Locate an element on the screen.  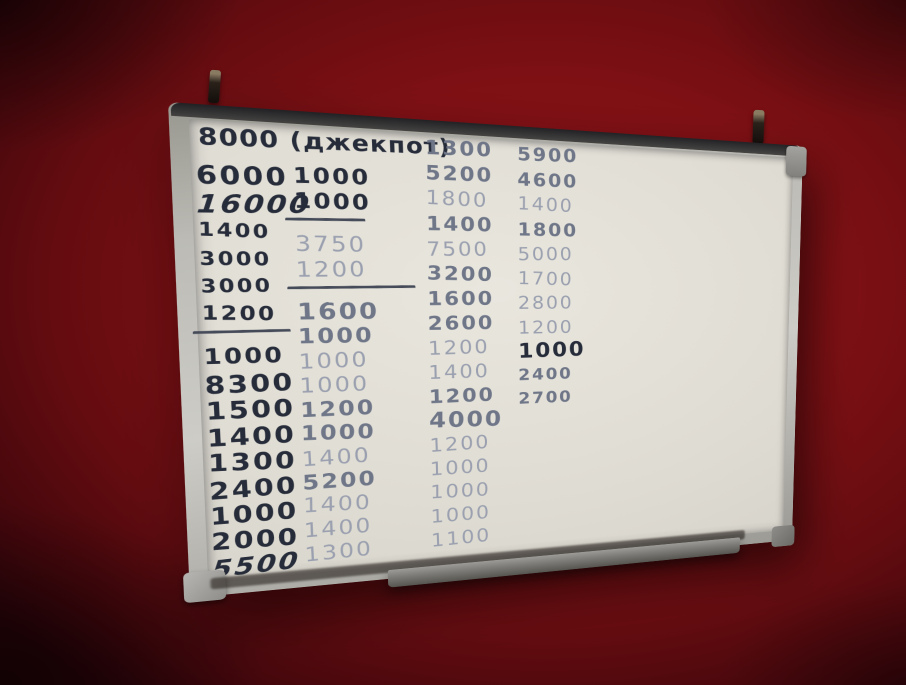
frame-corner-cap-top-right is located at coordinates (796, 161).